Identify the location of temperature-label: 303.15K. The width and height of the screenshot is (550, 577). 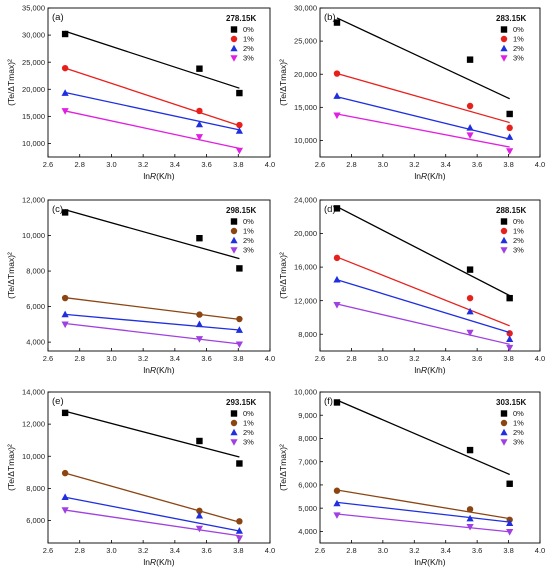
(511, 402).